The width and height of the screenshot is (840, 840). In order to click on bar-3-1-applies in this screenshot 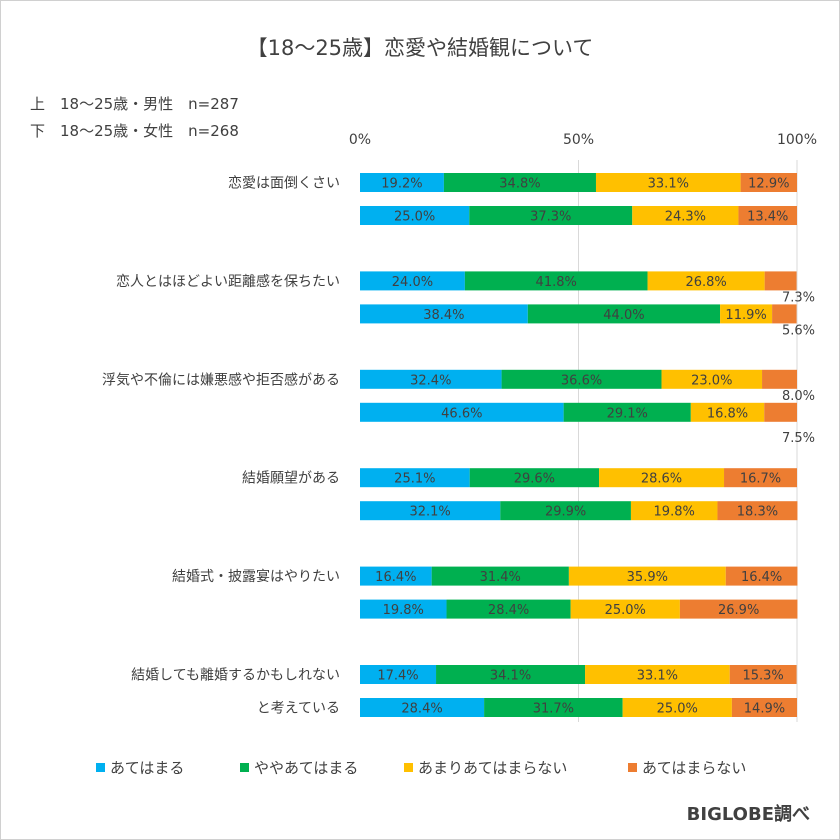, I will do `click(430, 511)`.